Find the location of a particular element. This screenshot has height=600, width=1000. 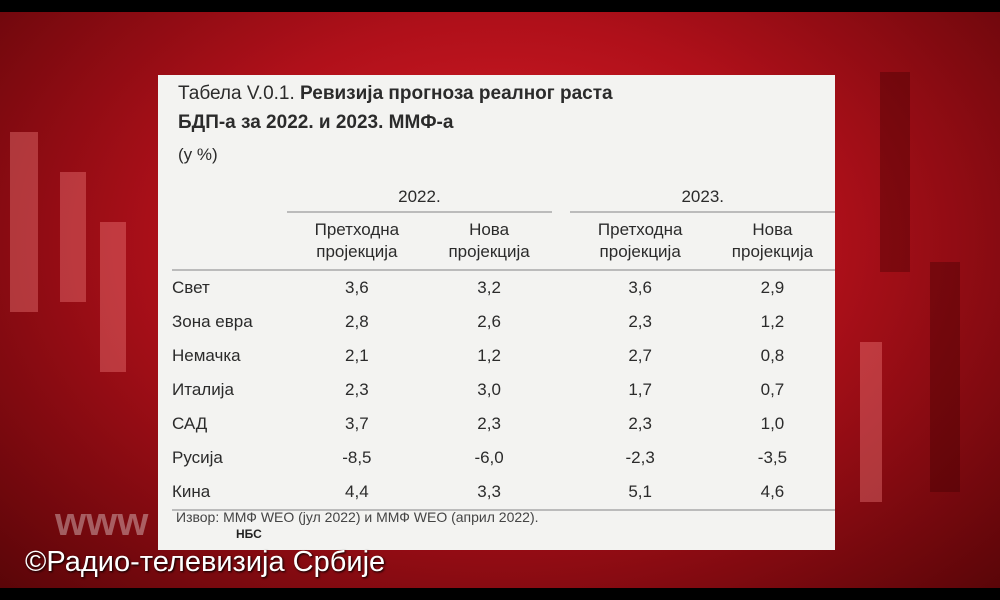

caption-label: Табела V.0.1. is located at coordinates (236, 93).